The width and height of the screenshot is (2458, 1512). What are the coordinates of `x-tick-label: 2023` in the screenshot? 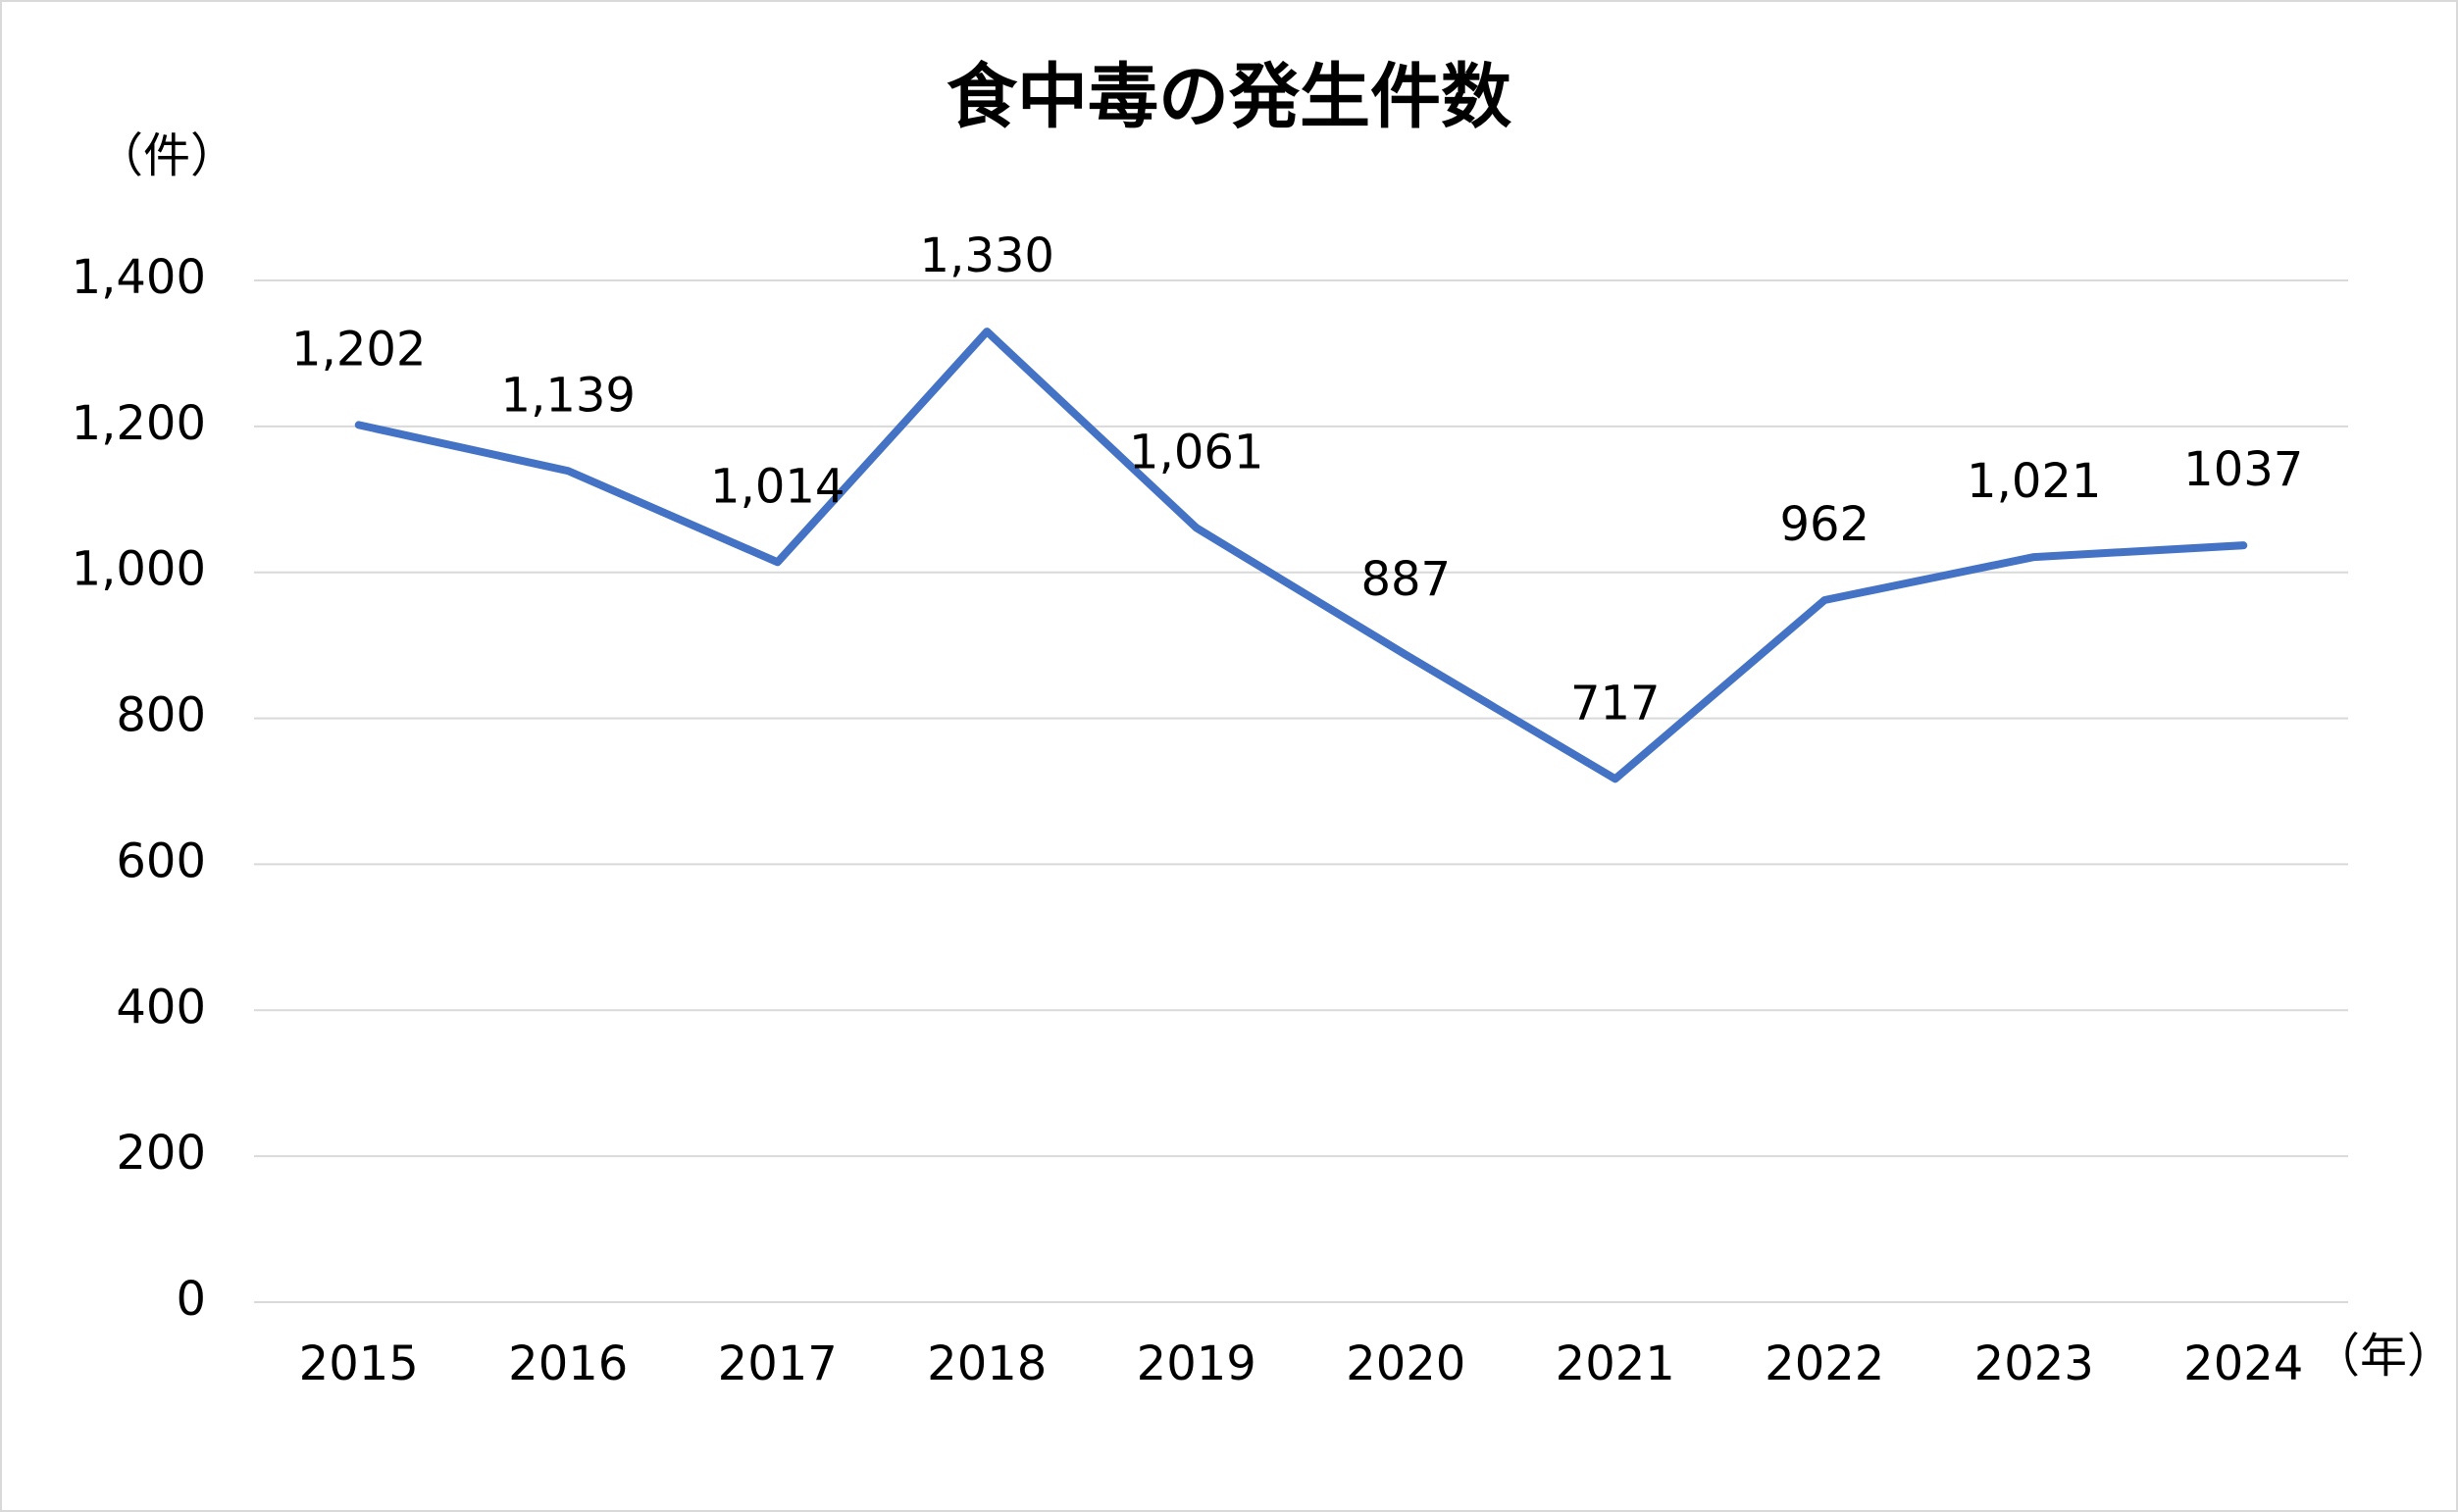 It's located at (2034, 1363).